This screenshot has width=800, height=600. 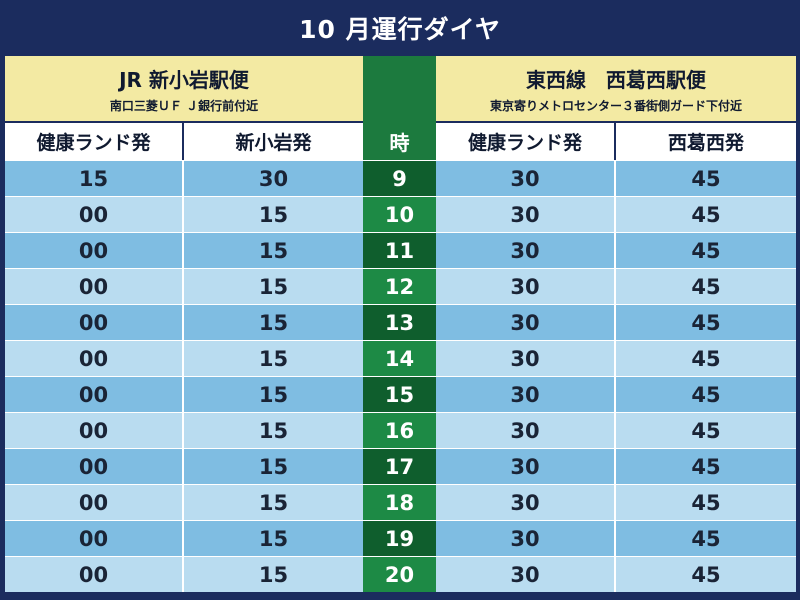 I want to click on left-route-name: JR 新小岩駅便, so click(x=184, y=79).